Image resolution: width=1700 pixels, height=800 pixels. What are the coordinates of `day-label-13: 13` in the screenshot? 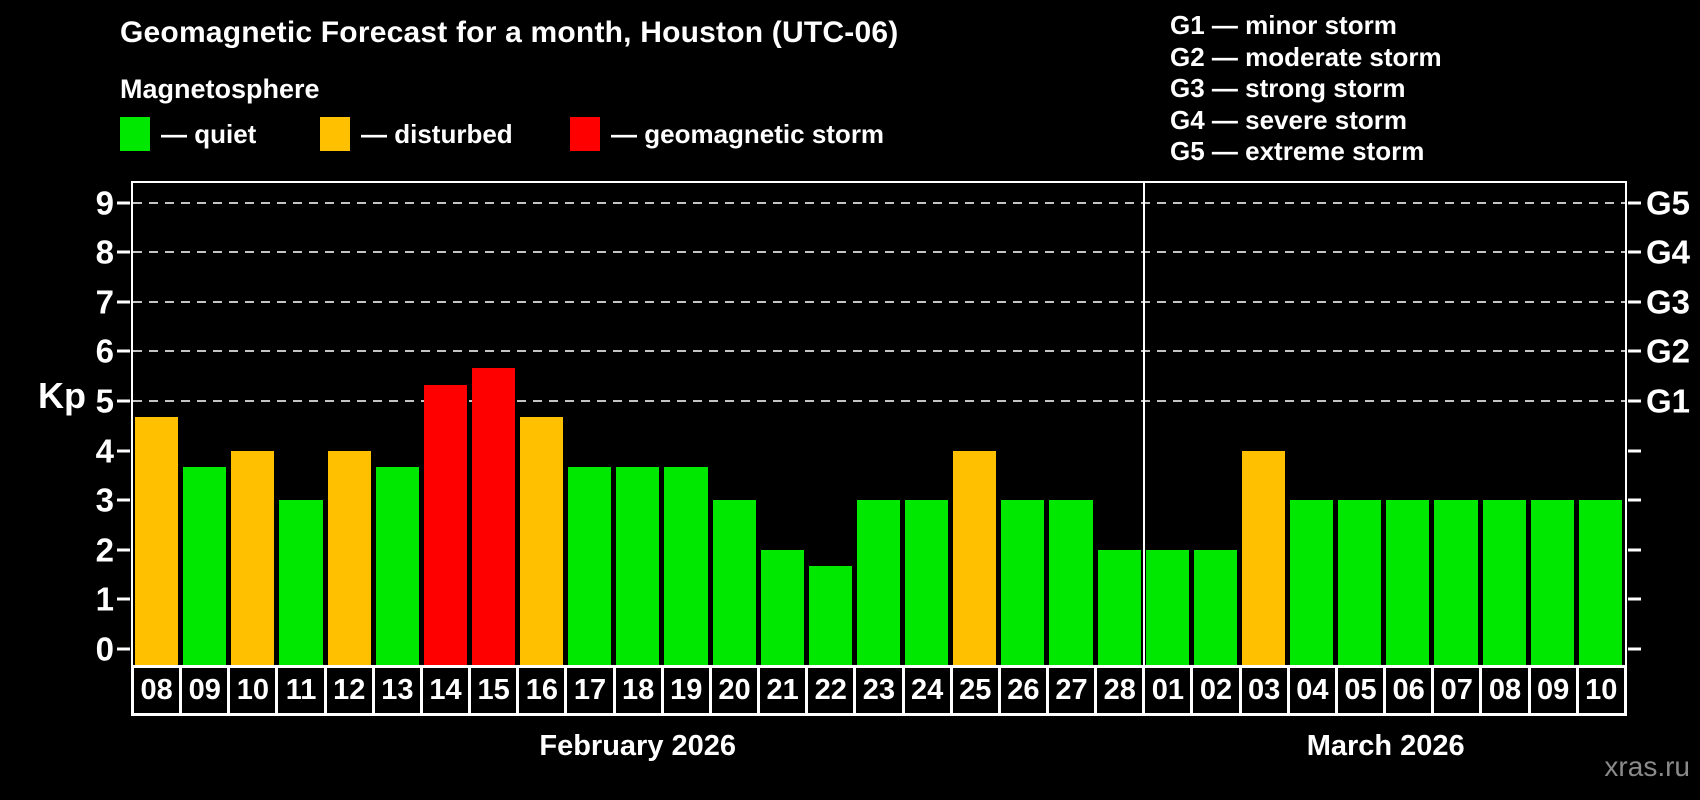 It's located at (399, 690).